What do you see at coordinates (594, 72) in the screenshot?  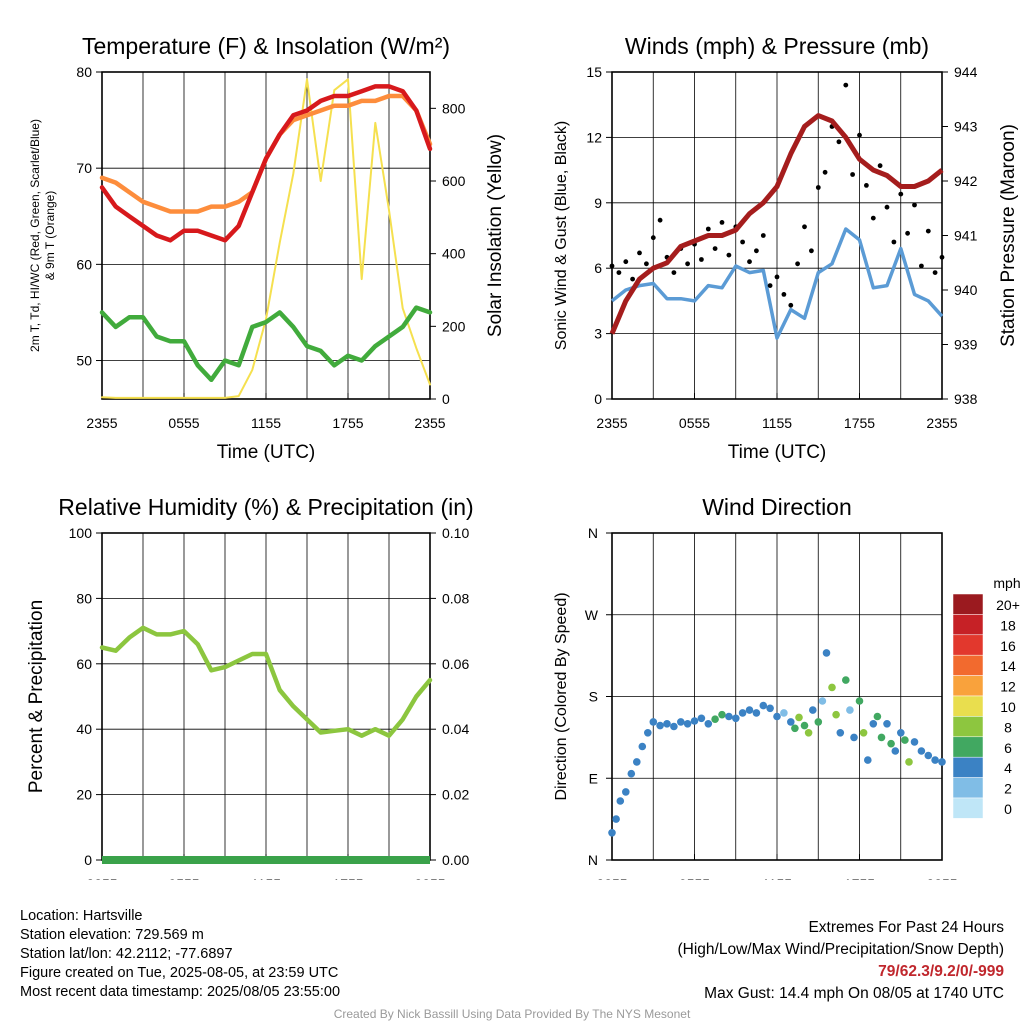 I see `y-tick-label: 15` at bounding box center [594, 72].